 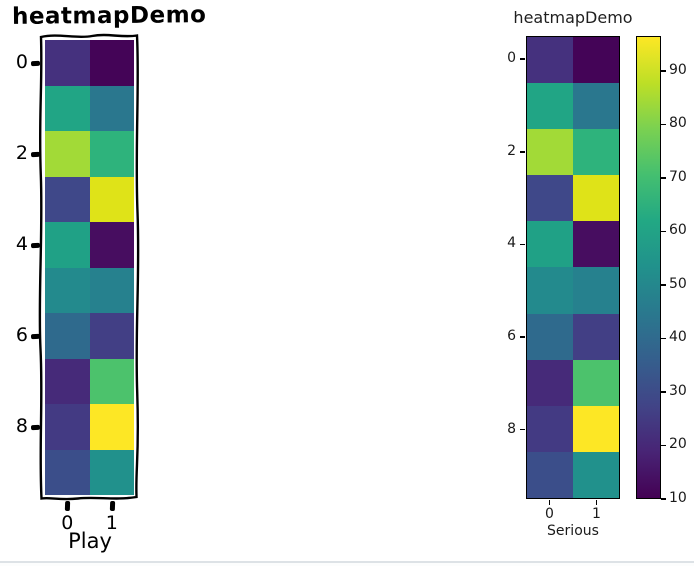 What do you see at coordinates (648, 267) in the screenshot?
I see `colorbar` at bounding box center [648, 267].